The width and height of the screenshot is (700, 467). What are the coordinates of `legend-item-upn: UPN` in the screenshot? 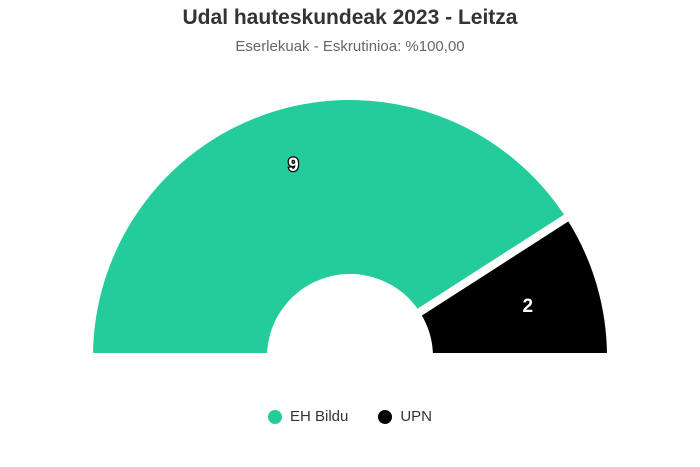 It's located at (405, 416).